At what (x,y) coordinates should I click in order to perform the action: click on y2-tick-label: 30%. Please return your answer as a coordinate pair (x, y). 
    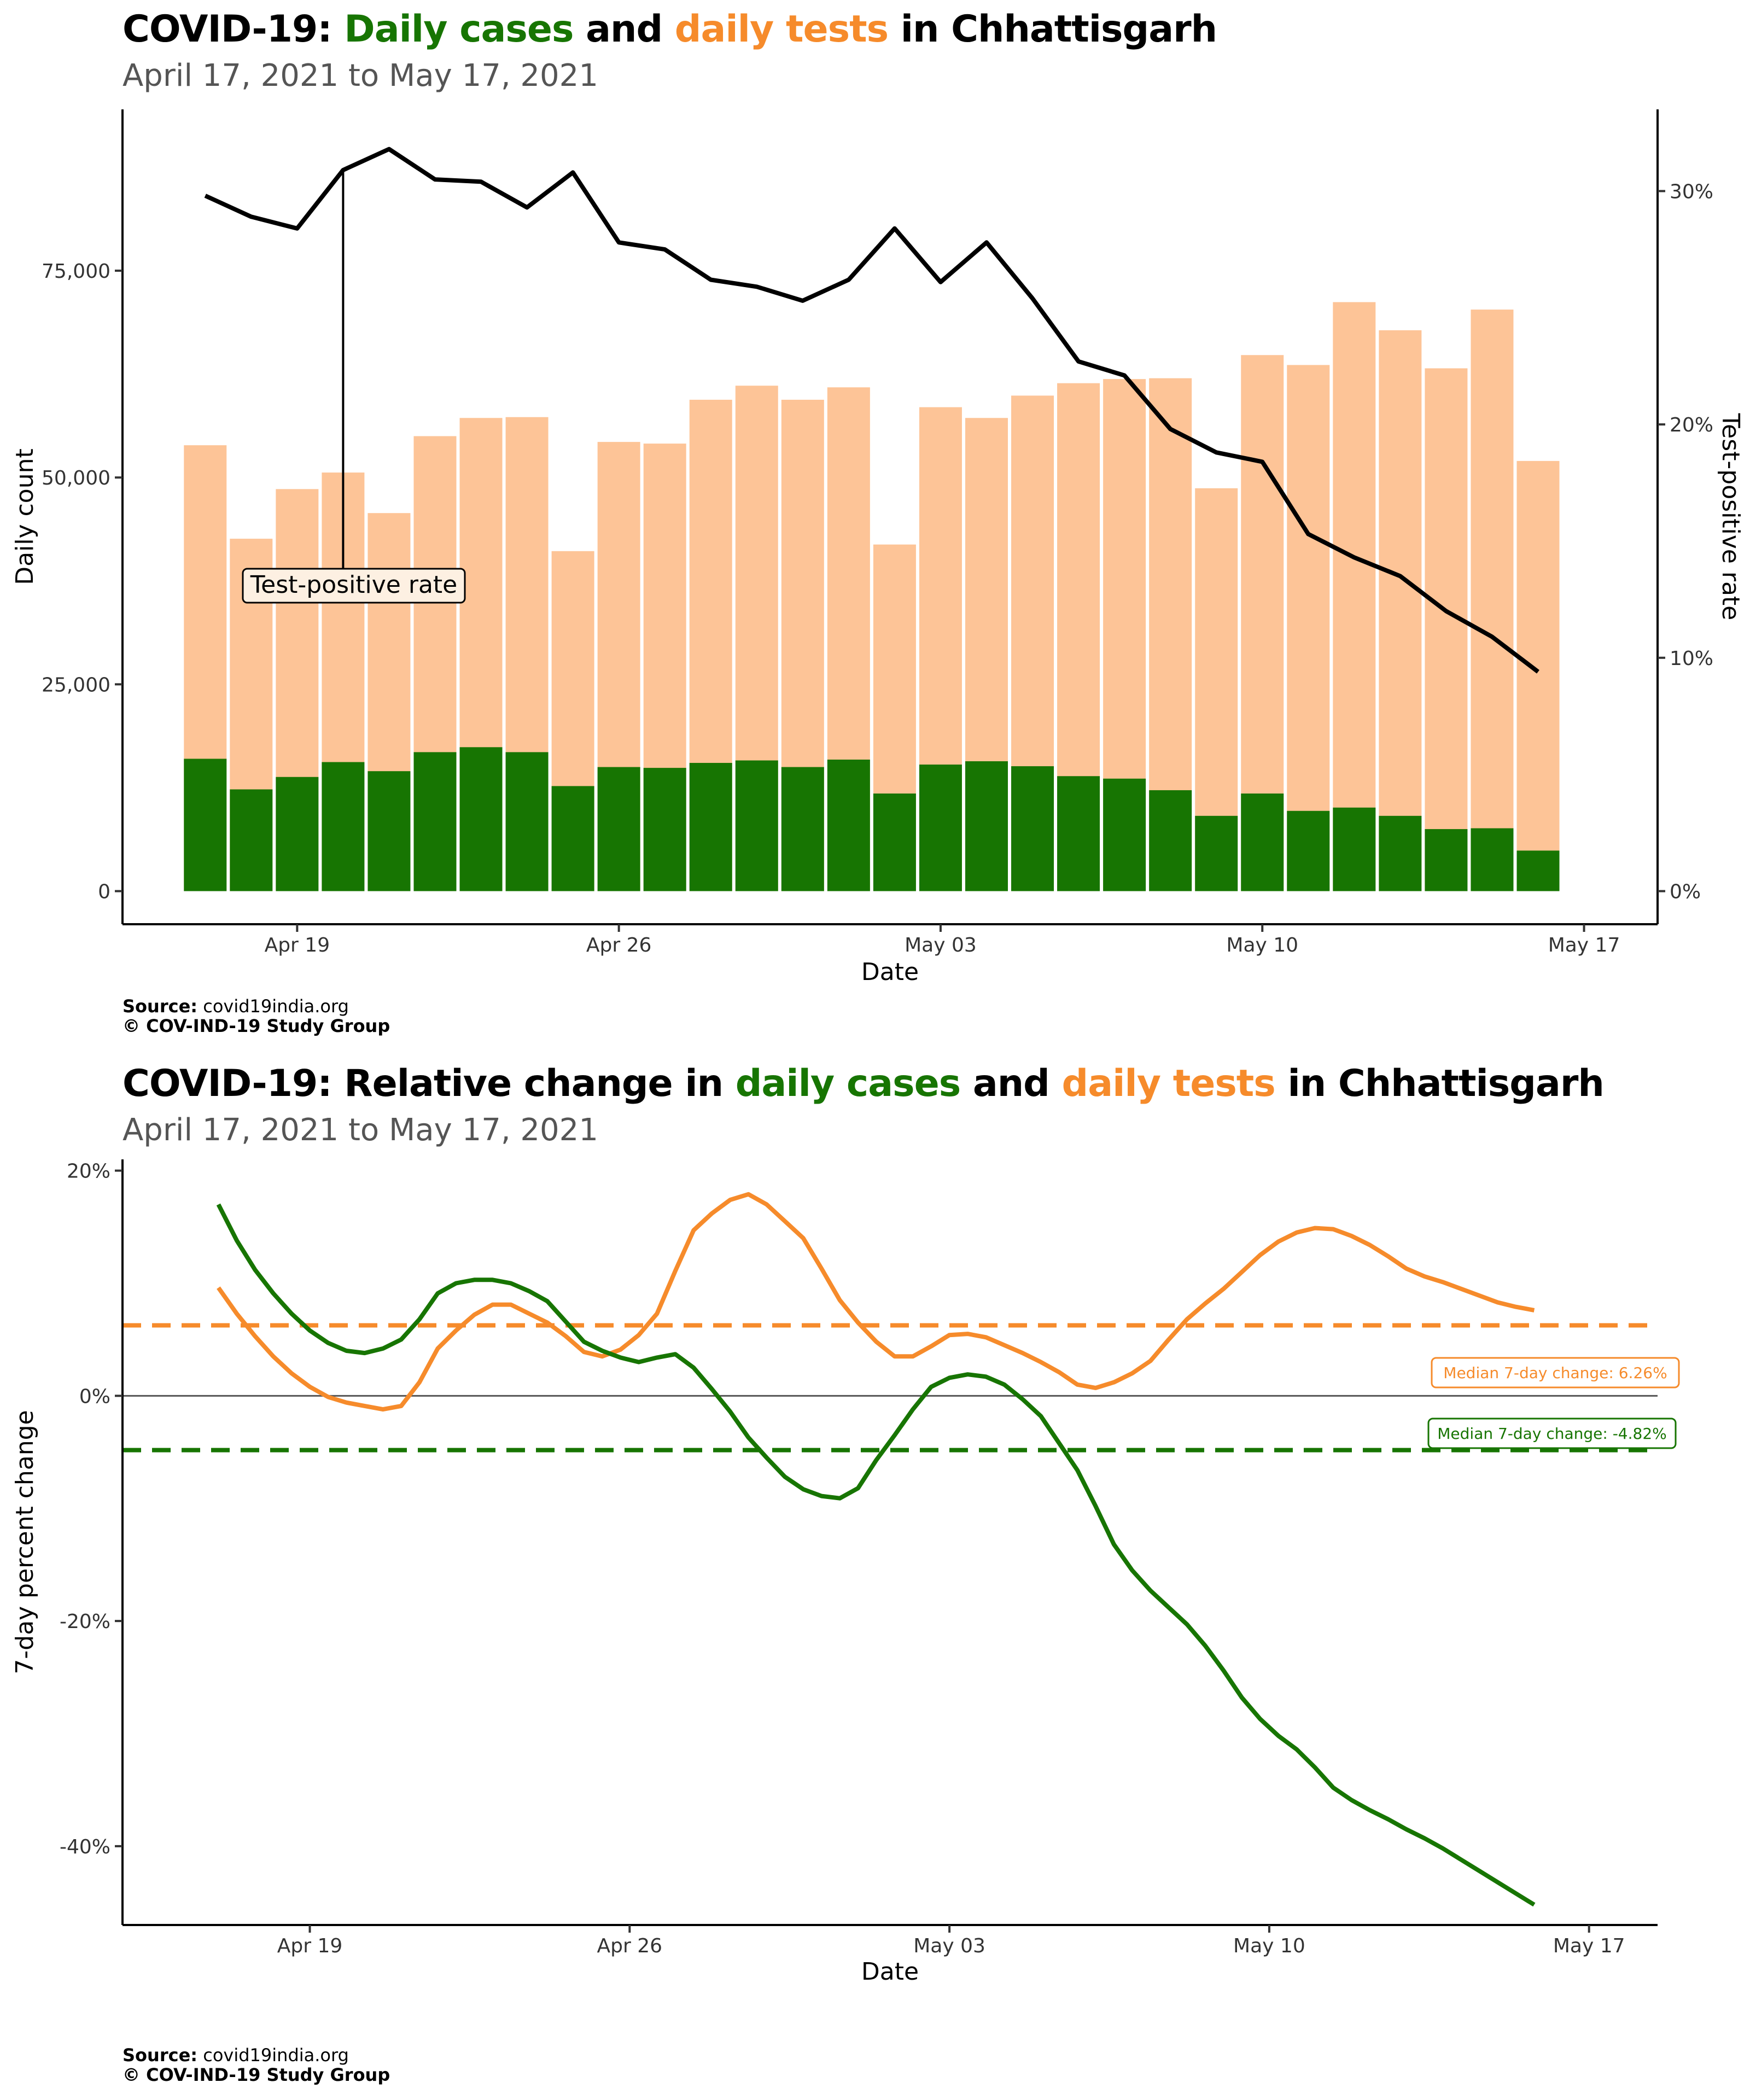
    Looking at the image, I should click on (1691, 191).